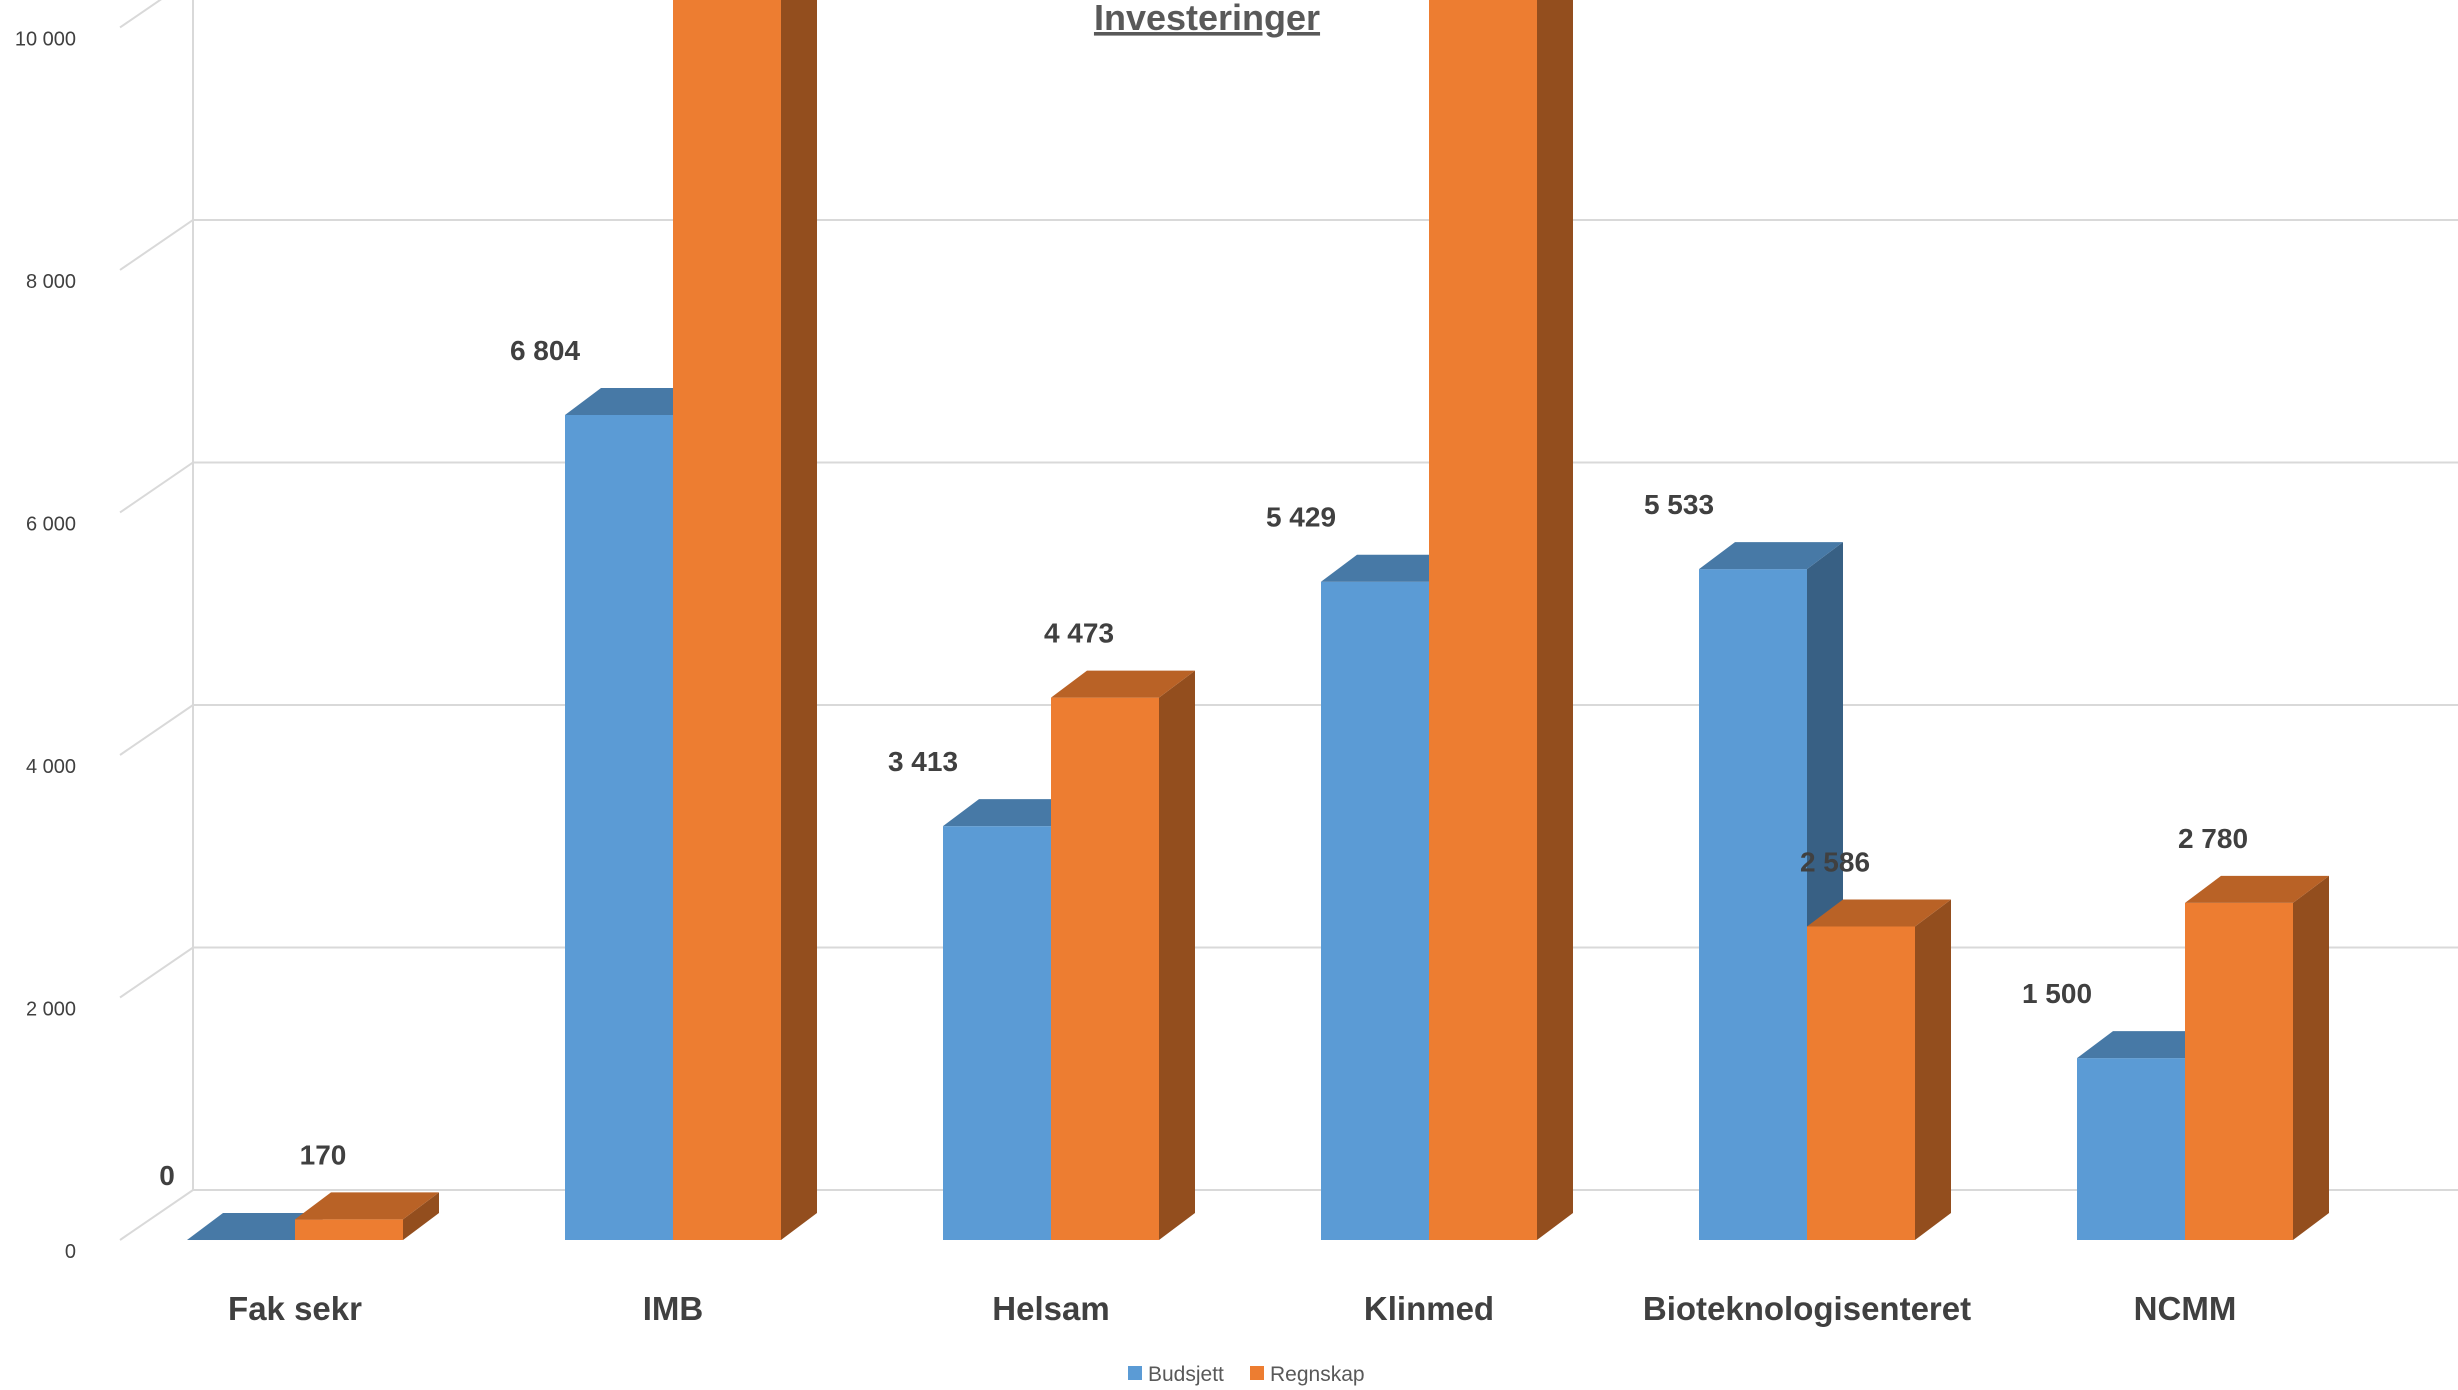 This screenshot has height=1390, width=2458. What do you see at coordinates (1050, 1308) in the screenshot?
I see `x-category-label: Helsam` at bounding box center [1050, 1308].